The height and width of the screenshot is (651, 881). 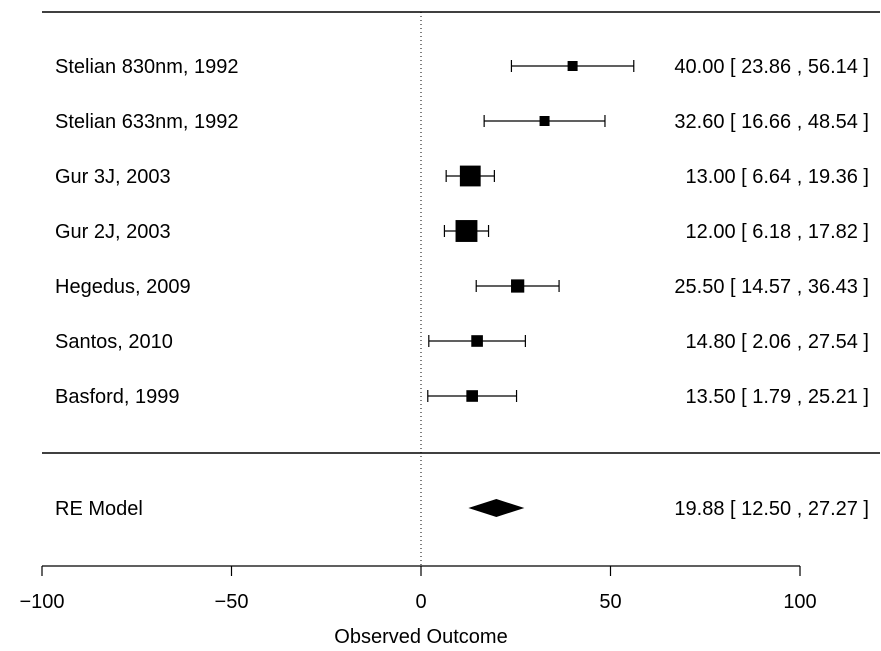 What do you see at coordinates (232, 602) in the screenshot?
I see `x-axis-tick-label: −50` at bounding box center [232, 602].